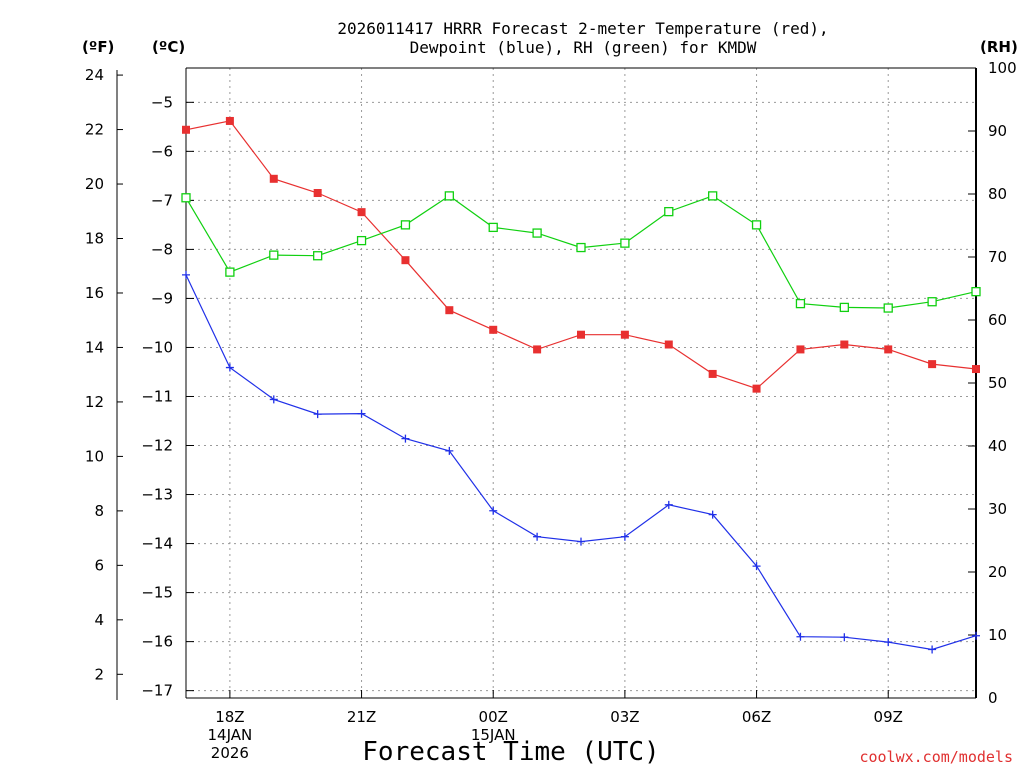 This screenshot has width=1024, height=768. What do you see at coordinates (997, 383) in the screenshot?
I see `rh-tick-label: 50` at bounding box center [997, 383].